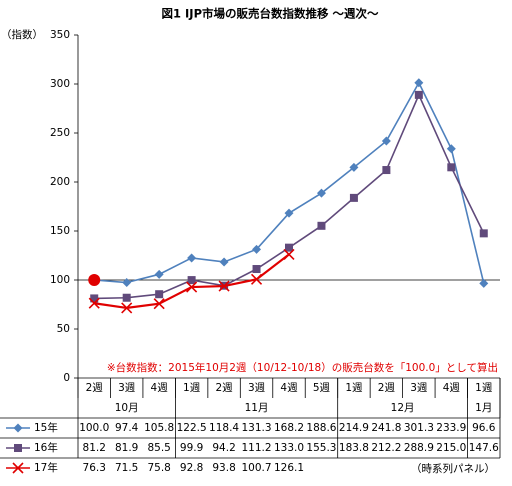 The image size is (512, 486). Describe the element at coordinates (386, 428) in the screenshot. I see `table-value: 241.8` at that location.